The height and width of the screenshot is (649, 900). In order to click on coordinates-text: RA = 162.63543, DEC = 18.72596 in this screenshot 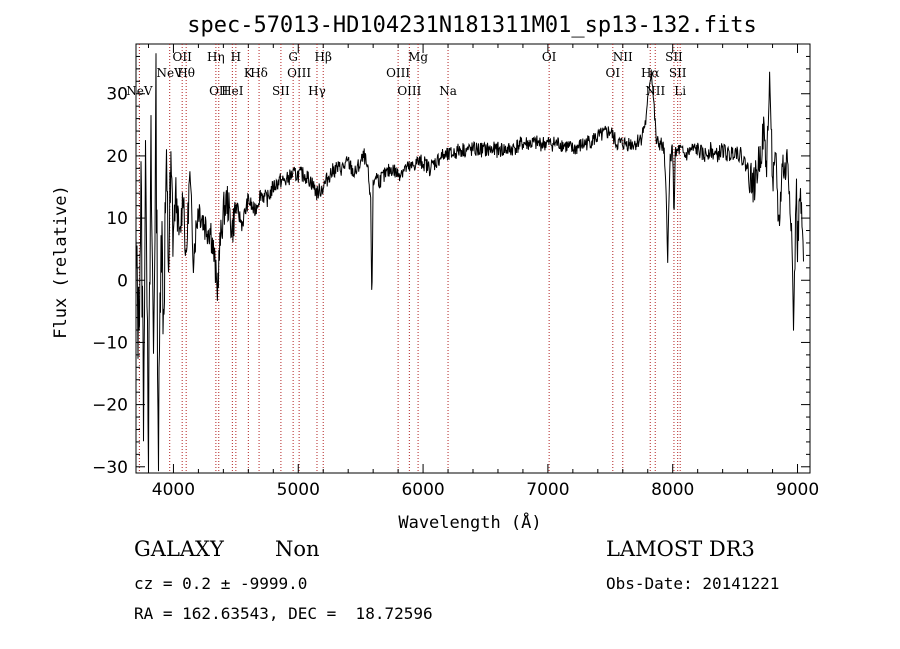, I will do `click(283, 613)`.